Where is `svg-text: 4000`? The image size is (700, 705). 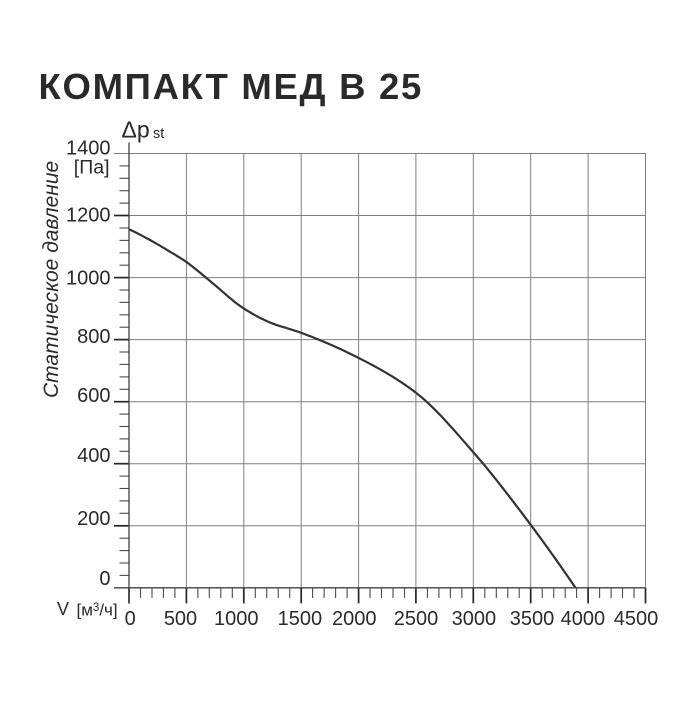 svg-text: 4000 is located at coordinates (583, 619).